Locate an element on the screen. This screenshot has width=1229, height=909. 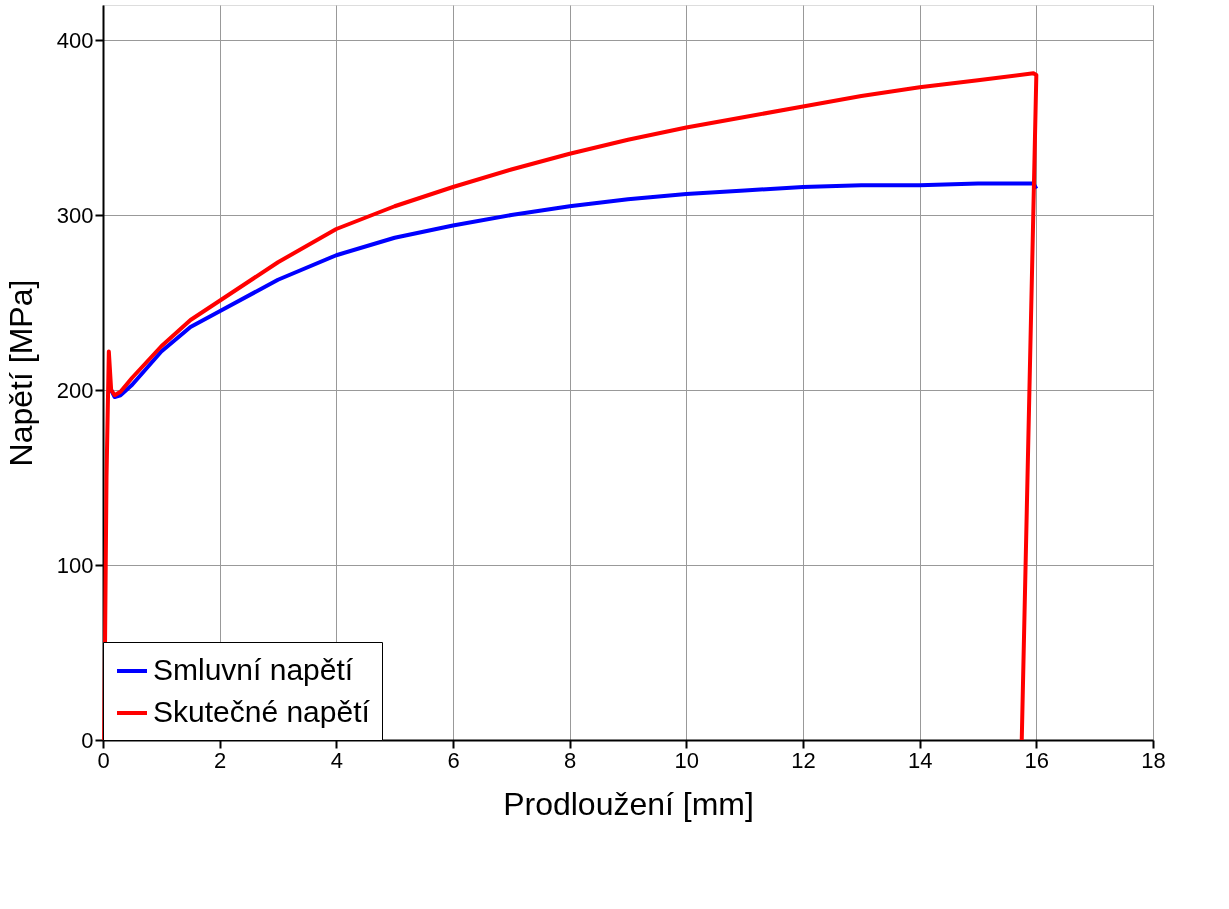
y-tick-label: 200 is located at coordinates (75, 390).